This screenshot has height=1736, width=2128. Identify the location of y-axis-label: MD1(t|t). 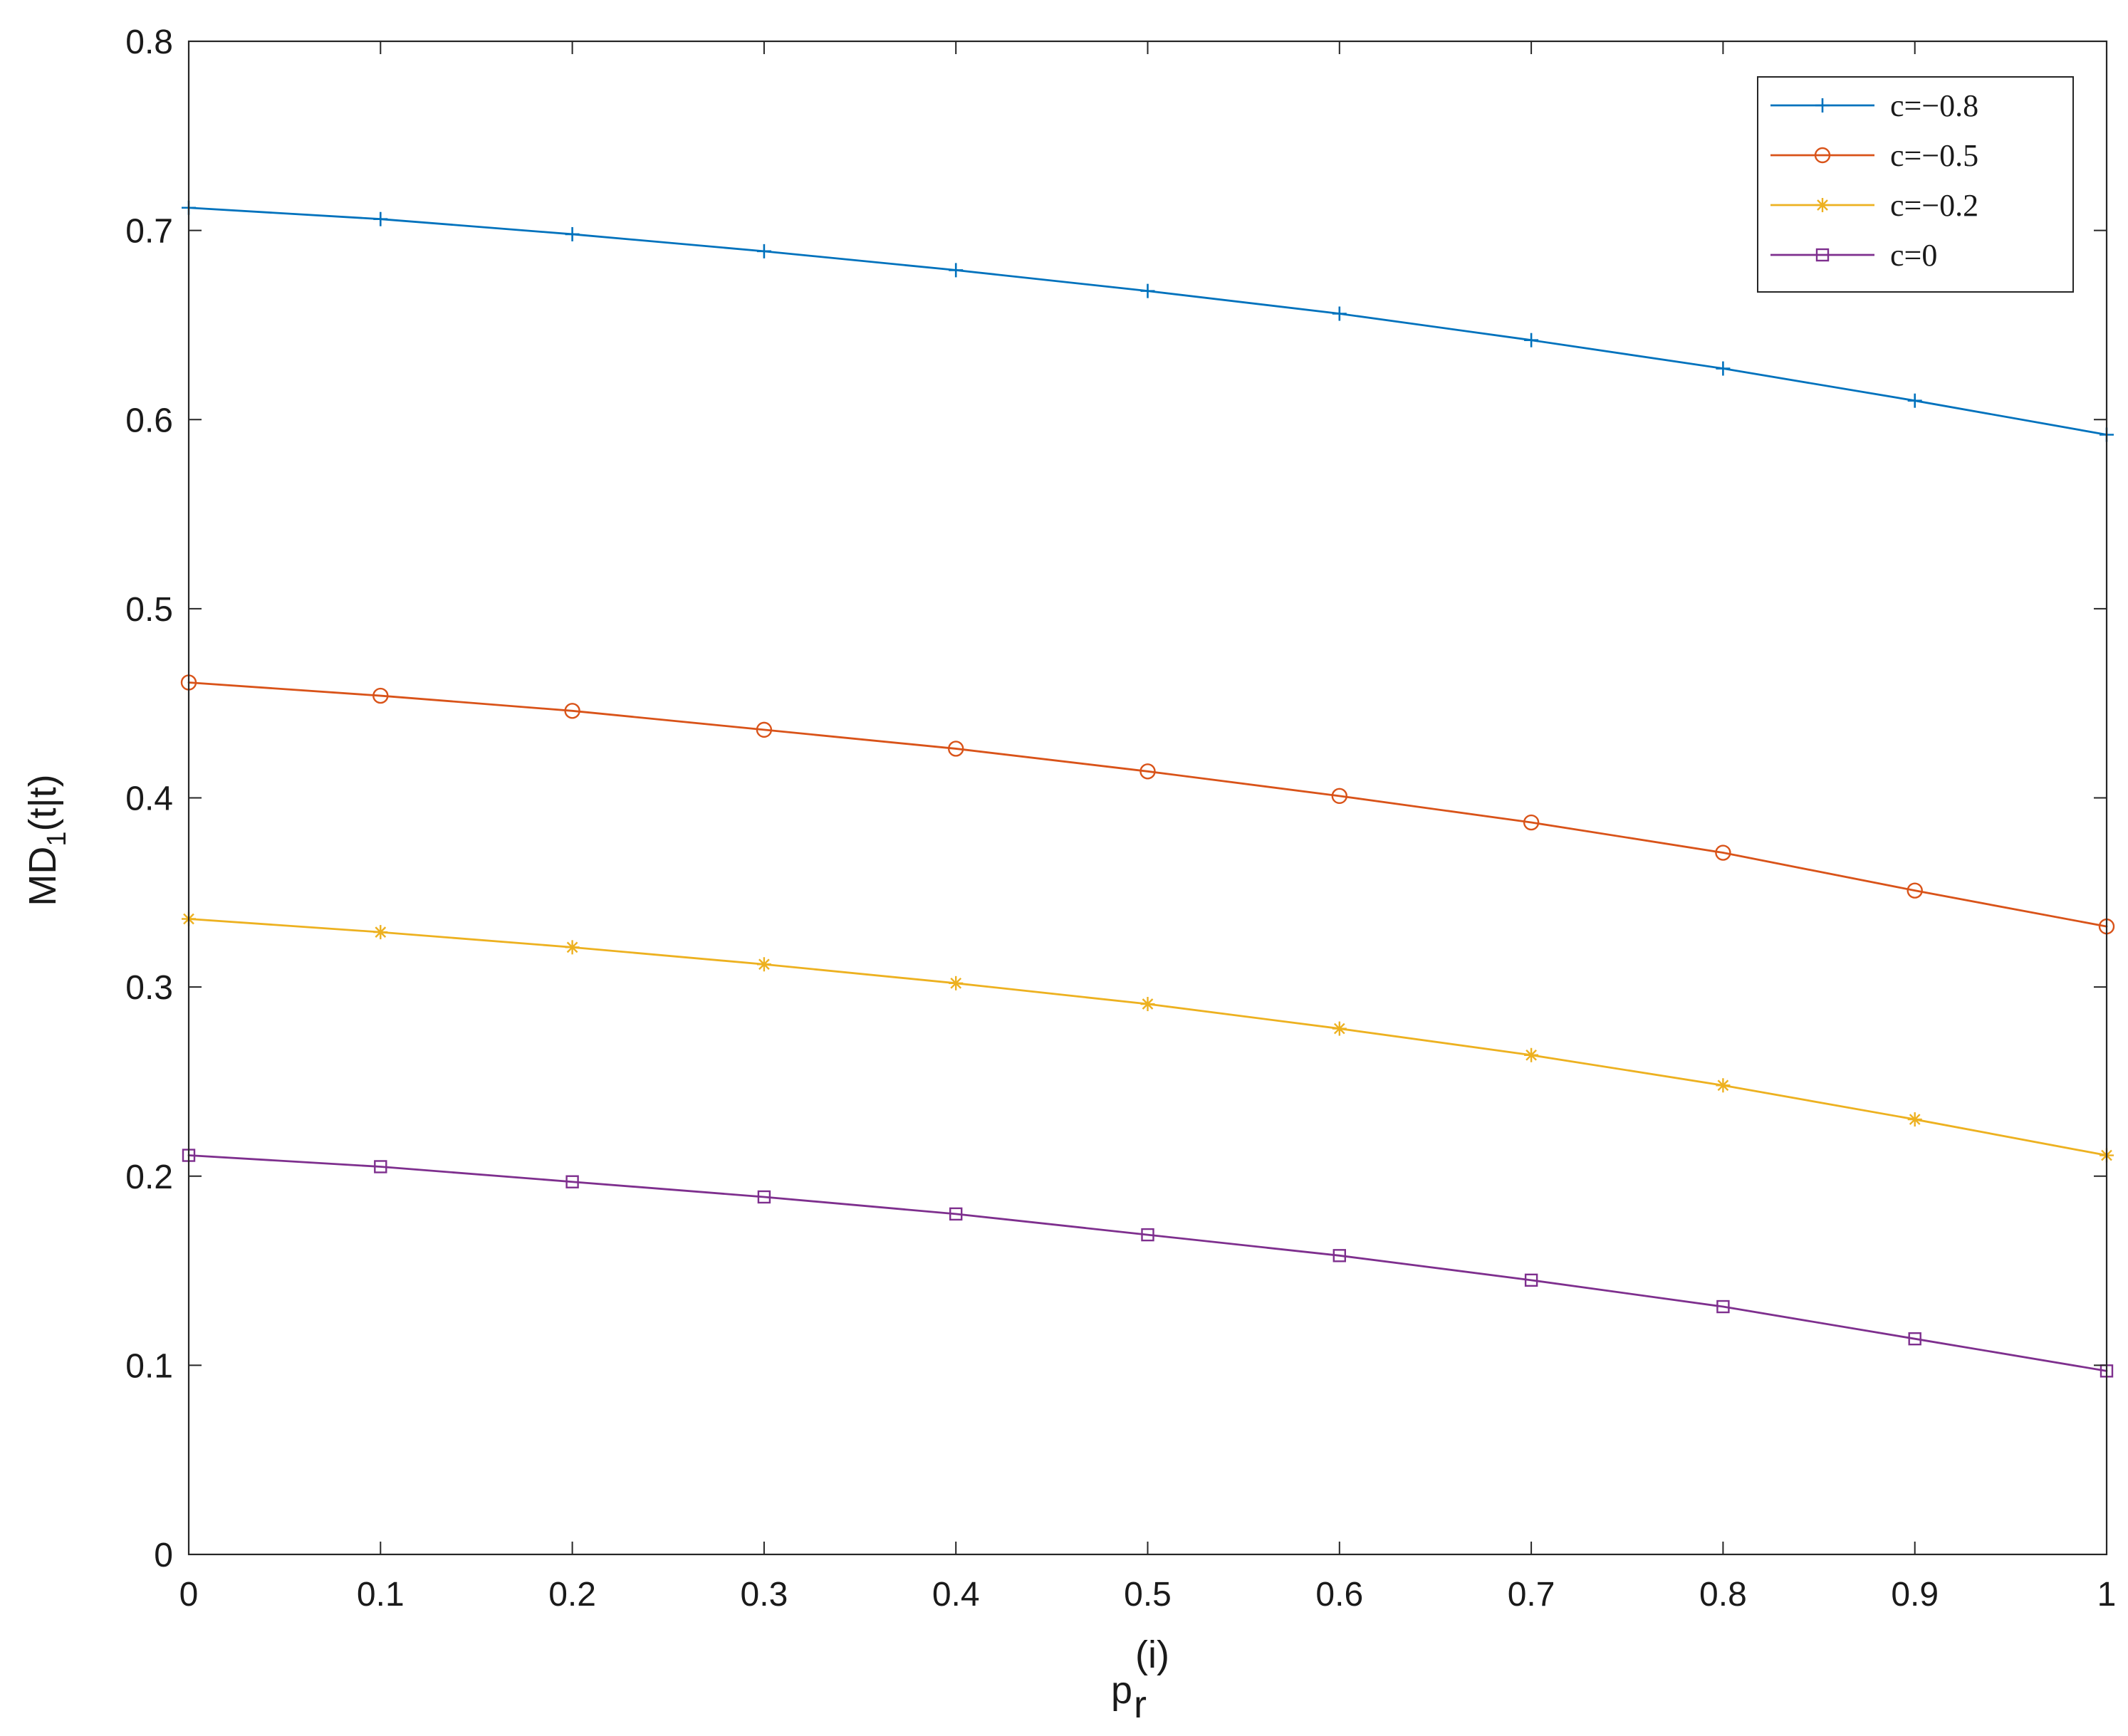
(46, 840).